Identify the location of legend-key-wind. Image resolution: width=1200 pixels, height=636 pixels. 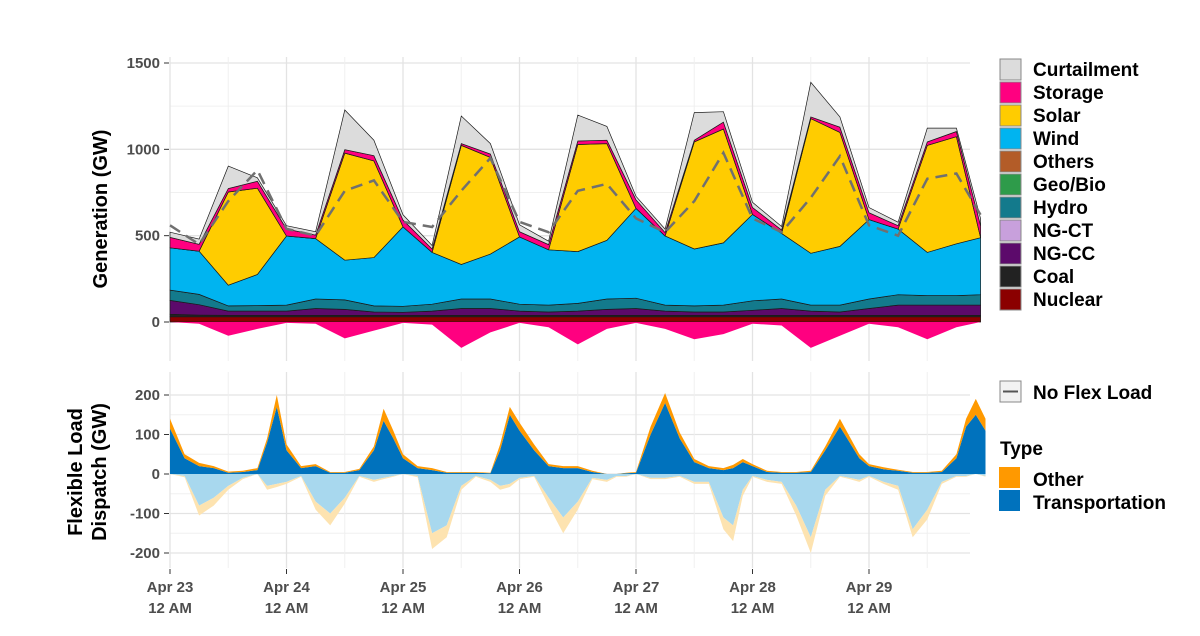
(1010, 138).